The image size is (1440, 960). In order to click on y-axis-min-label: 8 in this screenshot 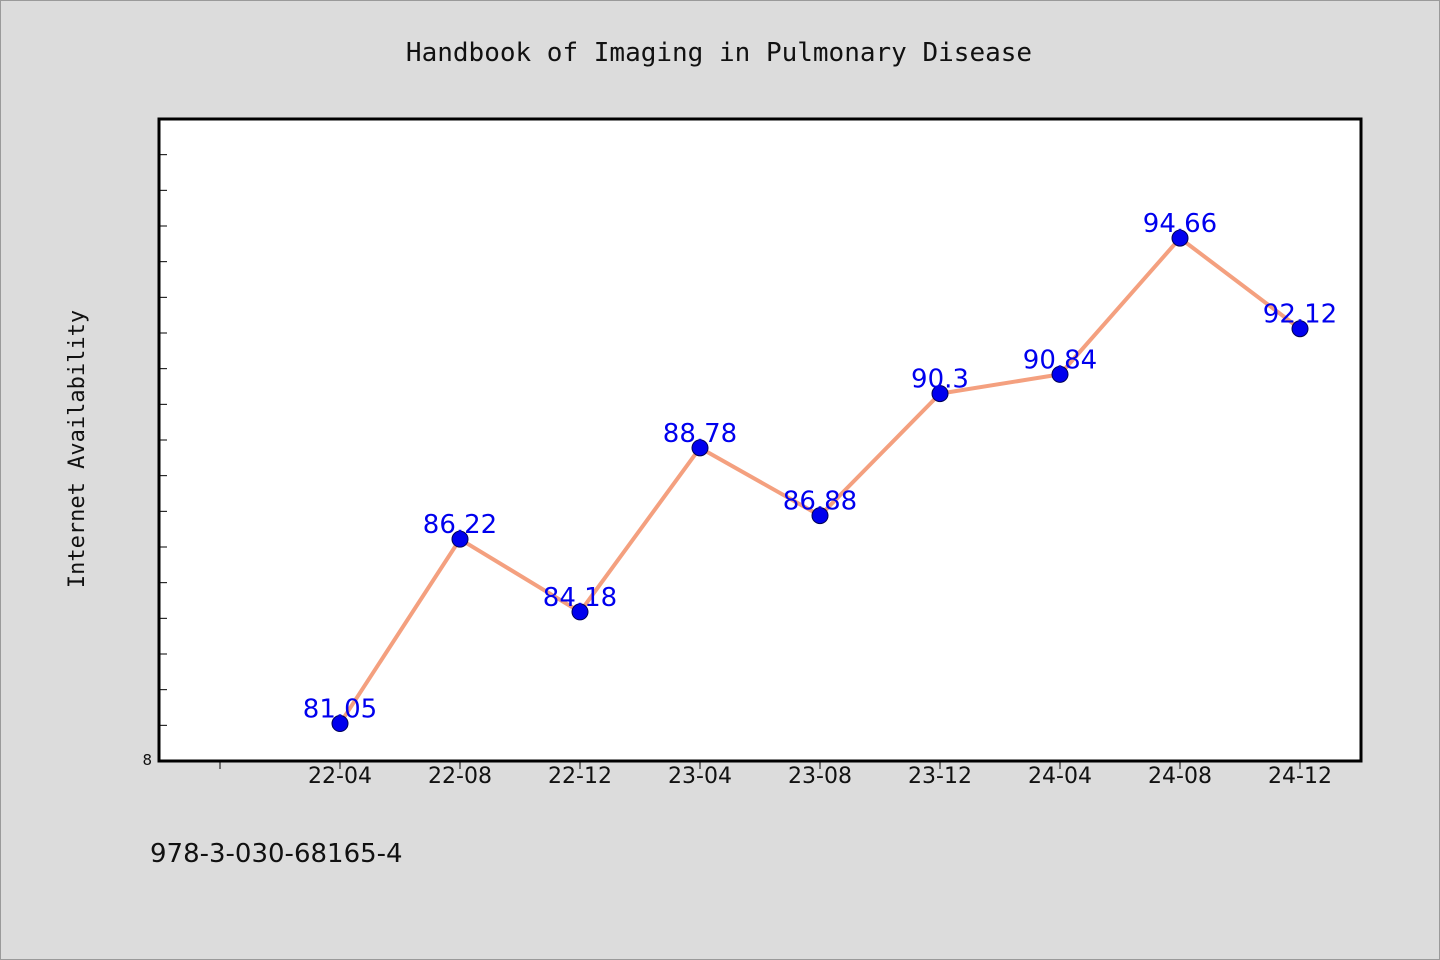, I will do `click(147, 760)`.